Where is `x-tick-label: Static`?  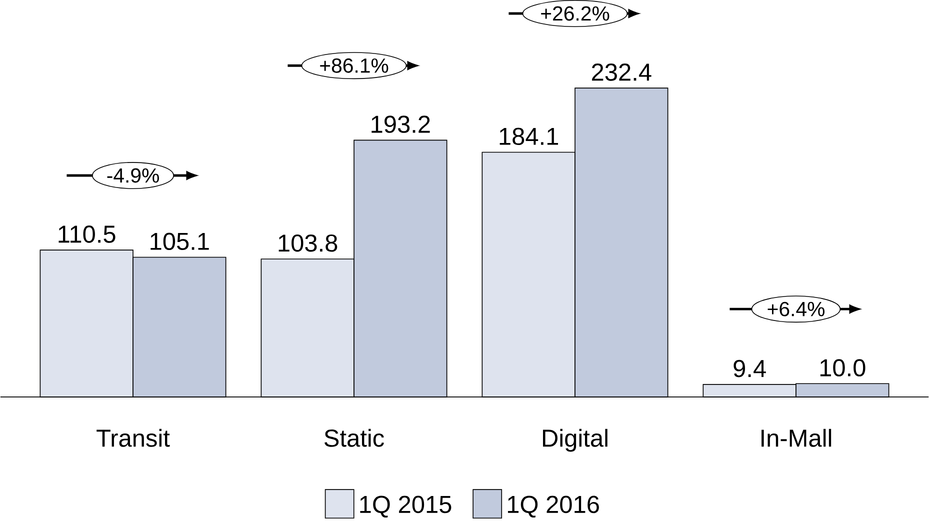
x-tick-label: Static is located at coordinates (354, 437).